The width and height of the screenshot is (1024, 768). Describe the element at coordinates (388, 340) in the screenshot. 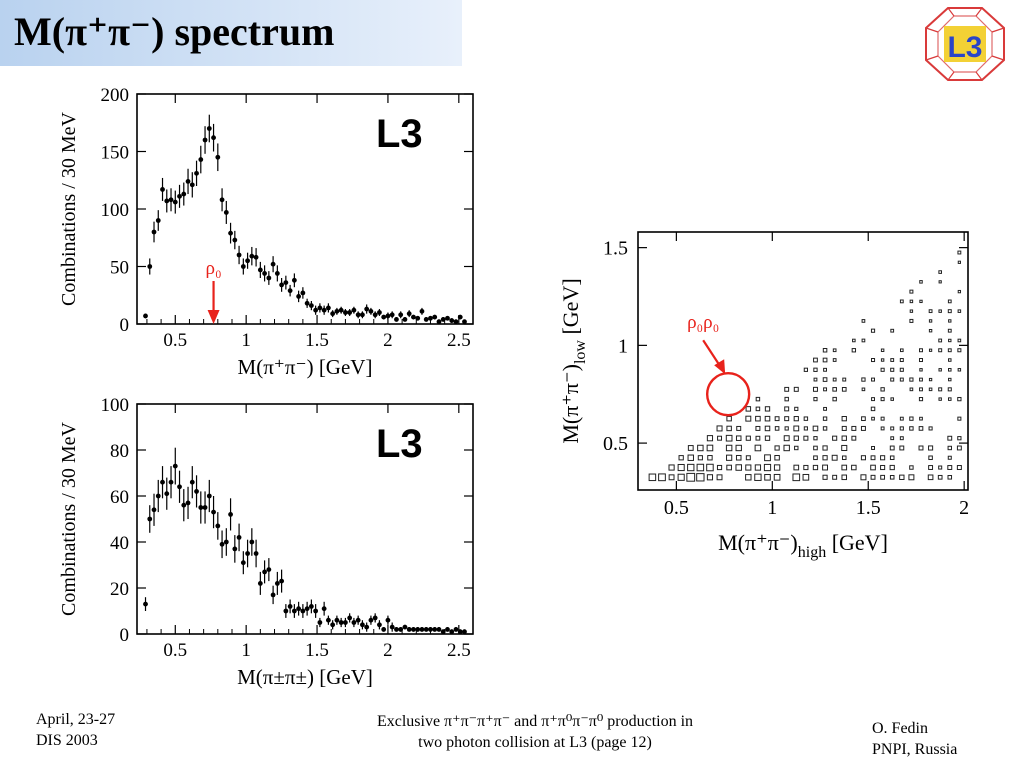

I see `x-tick-label: 2` at that location.